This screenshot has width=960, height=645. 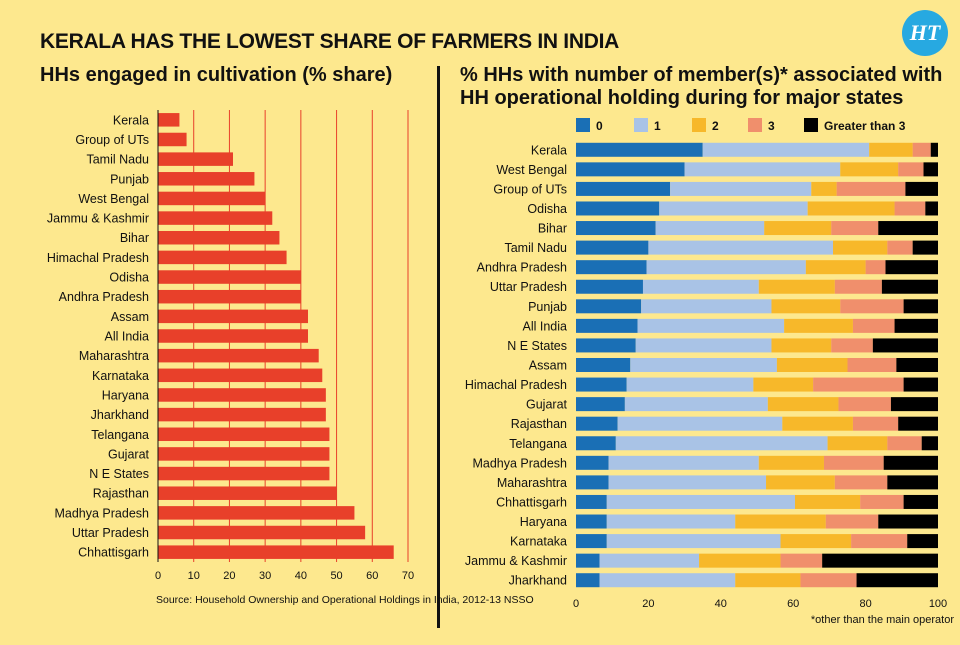 What do you see at coordinates (125, 395) in the screenshot?
I see `left-category-label: Haryana` at bounding box center [125, 395].